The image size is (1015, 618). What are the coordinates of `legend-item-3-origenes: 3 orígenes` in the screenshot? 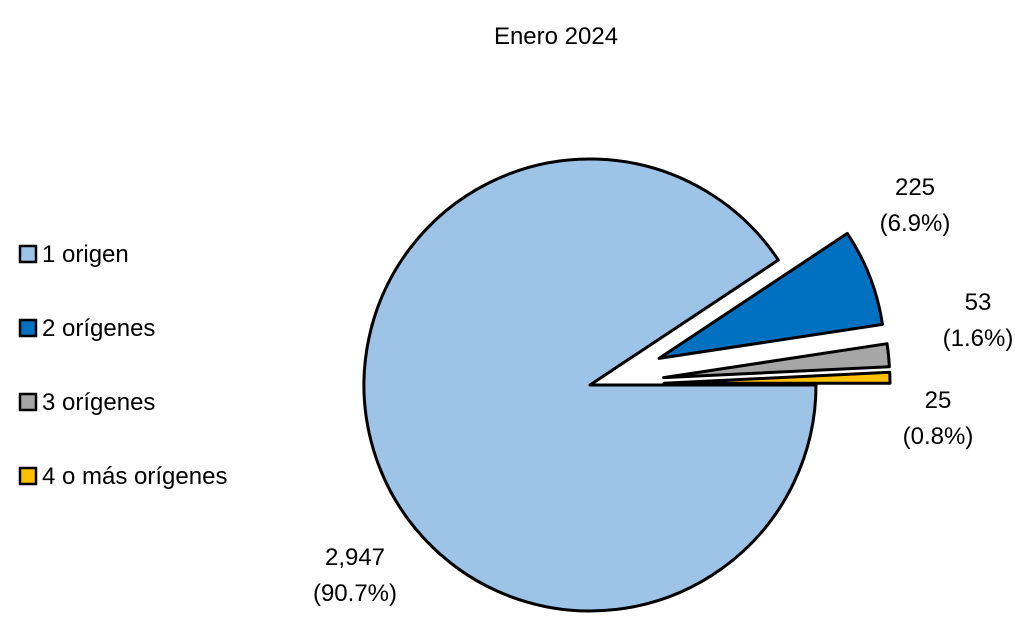 It's located at (86, 402).